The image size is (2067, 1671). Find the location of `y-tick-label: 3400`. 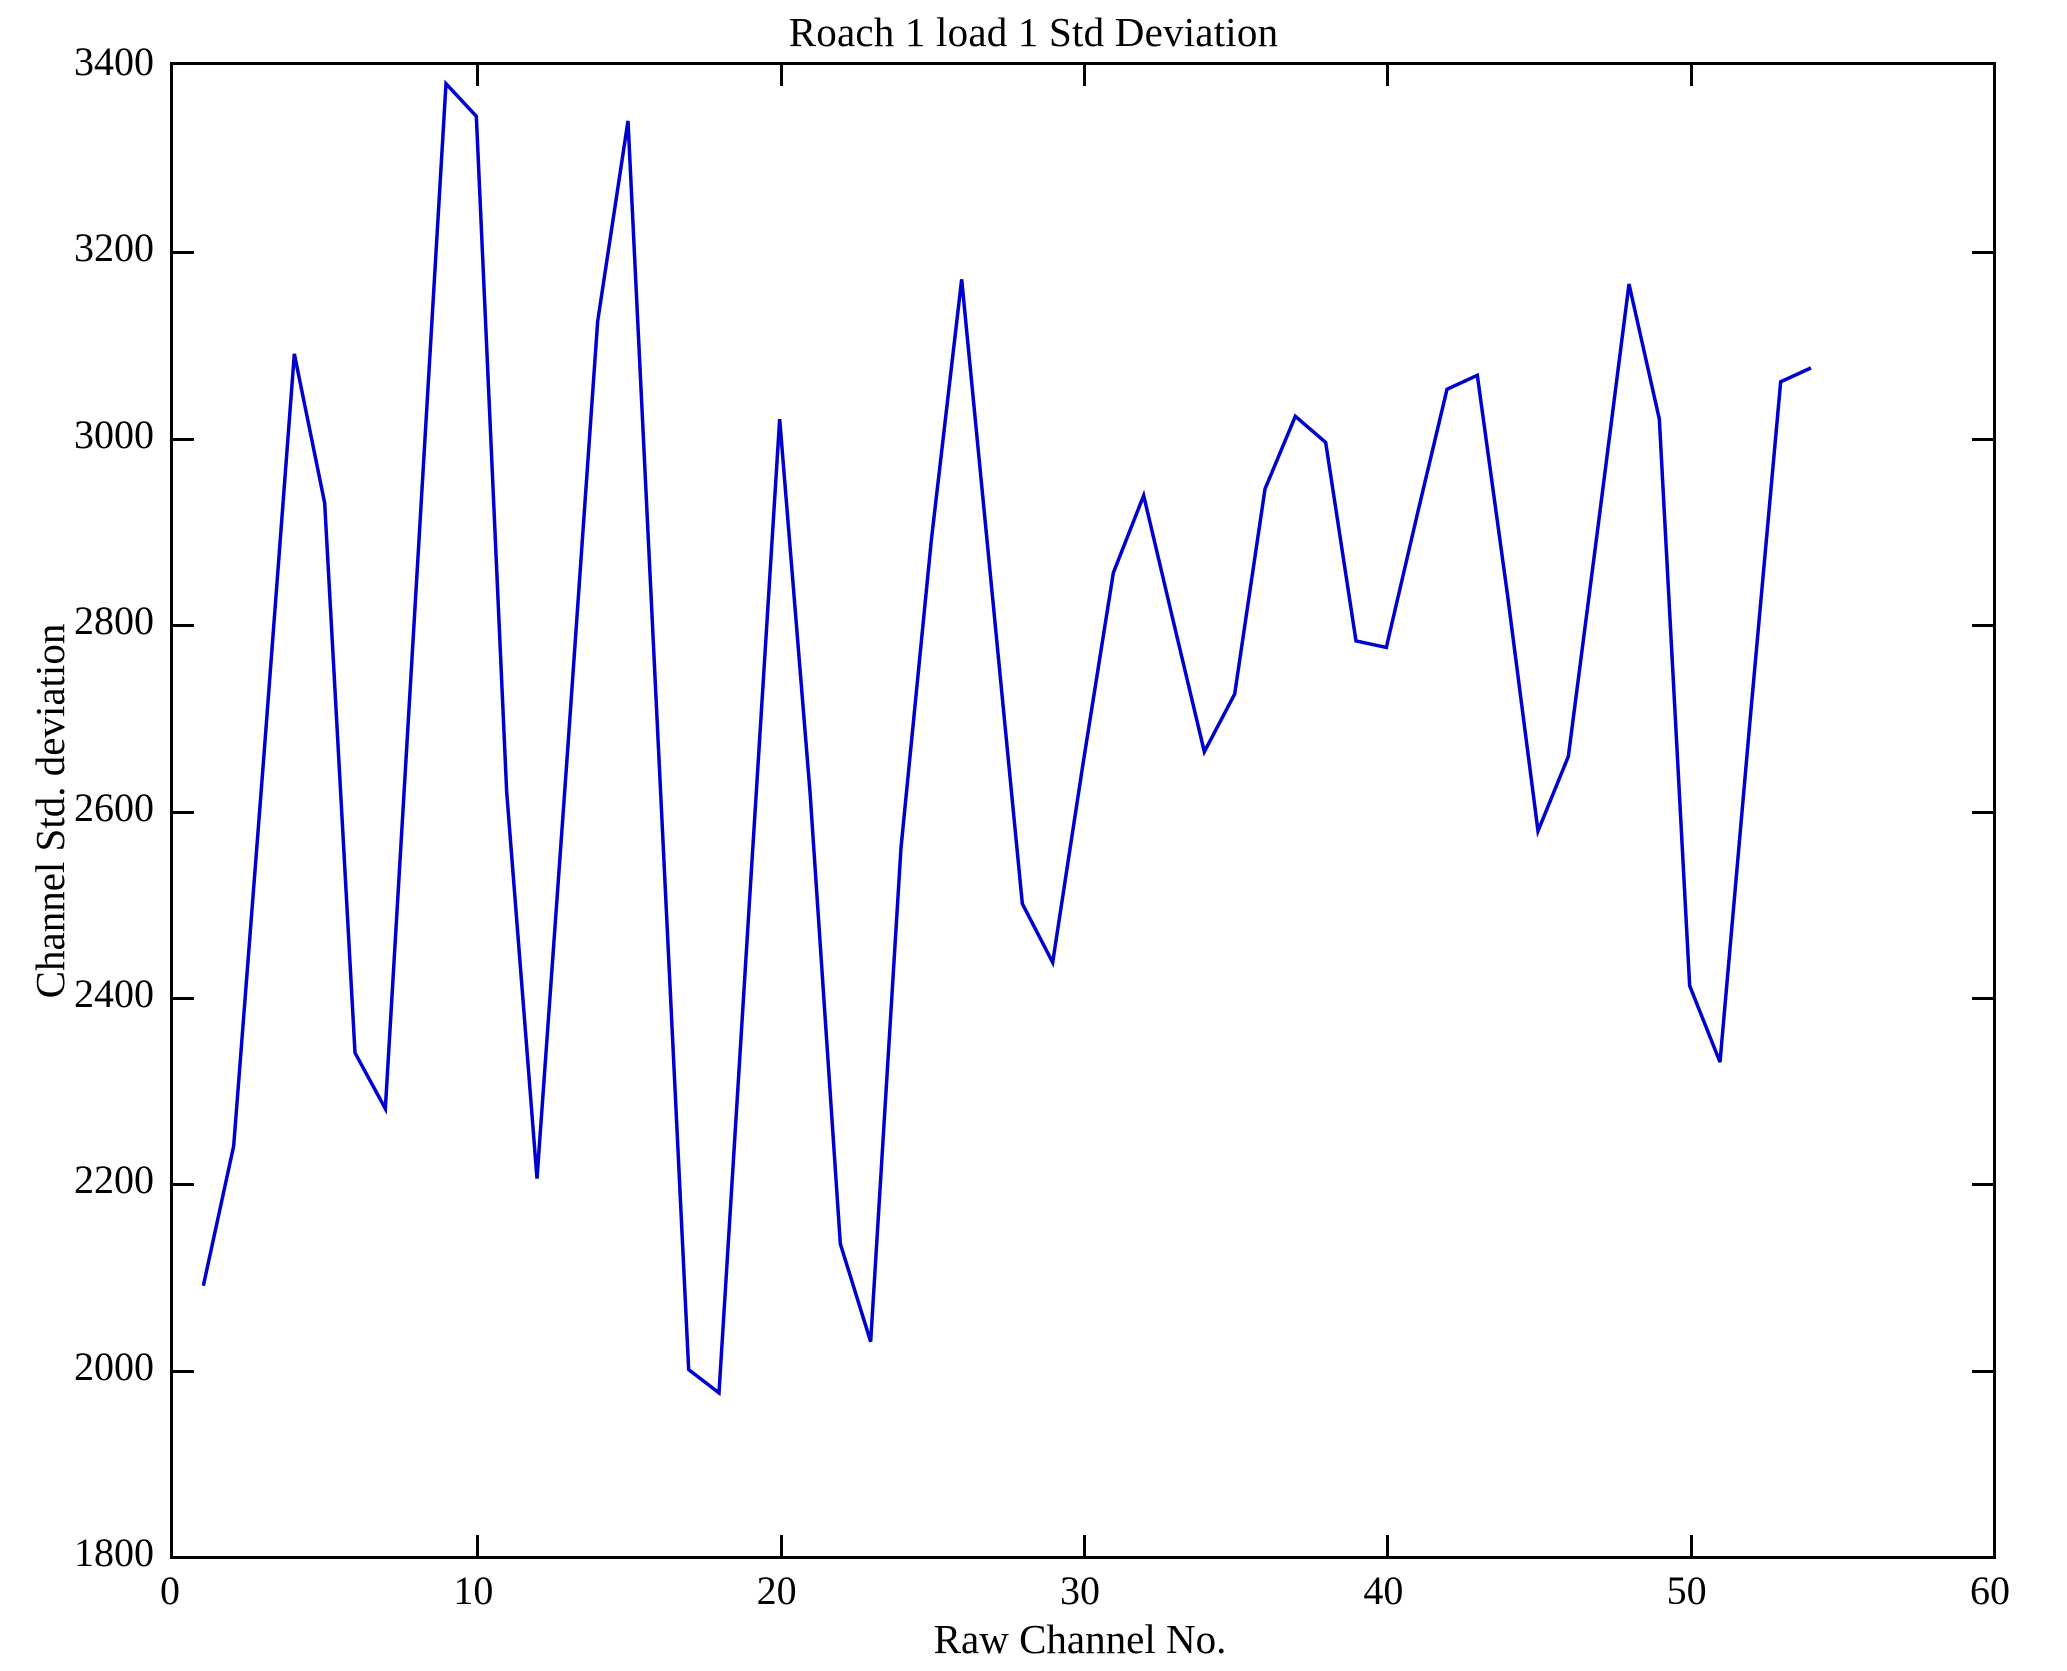

y-tick-label: 3400 is located at coordinates (114, 61).